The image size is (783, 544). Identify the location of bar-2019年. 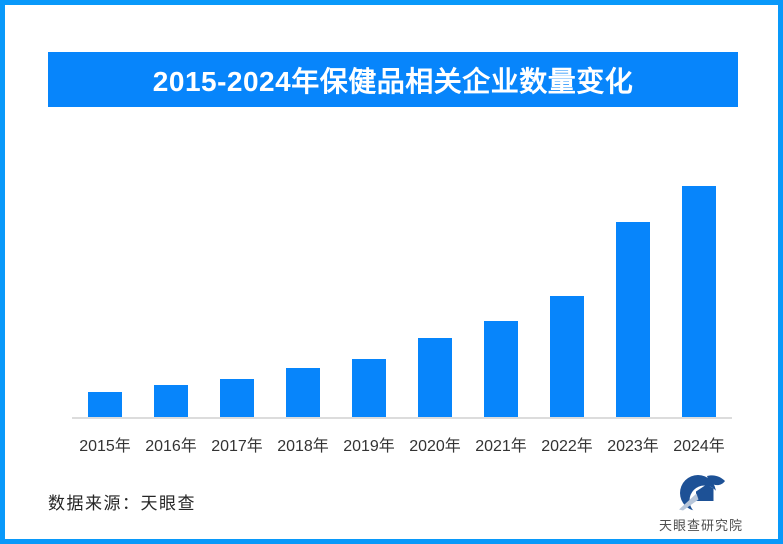
(369, 388).